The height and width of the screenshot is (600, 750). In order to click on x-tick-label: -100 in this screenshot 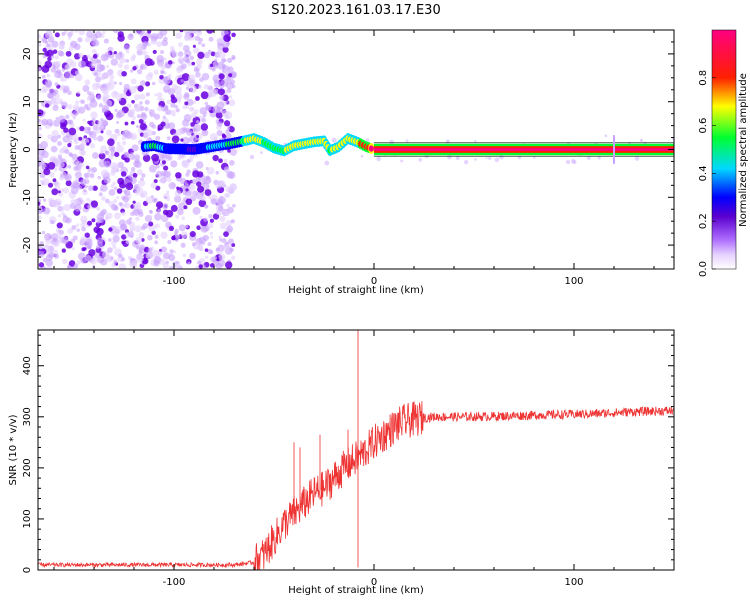, I will do `click(174, 582)`.